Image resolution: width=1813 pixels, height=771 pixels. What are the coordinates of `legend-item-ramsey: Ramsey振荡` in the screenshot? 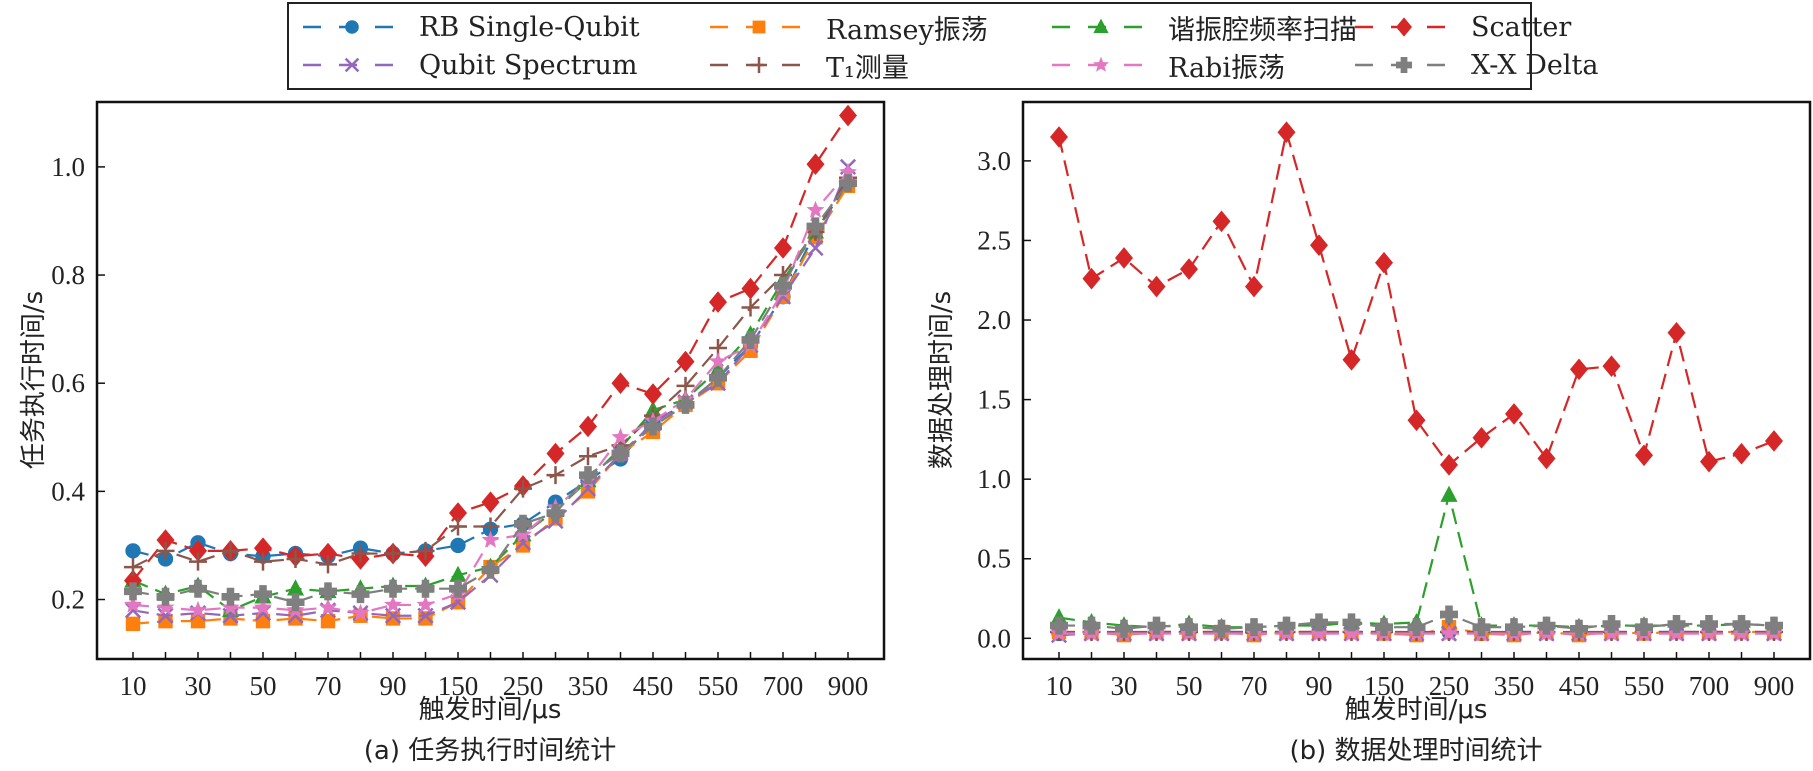 It's located at (846, 28).